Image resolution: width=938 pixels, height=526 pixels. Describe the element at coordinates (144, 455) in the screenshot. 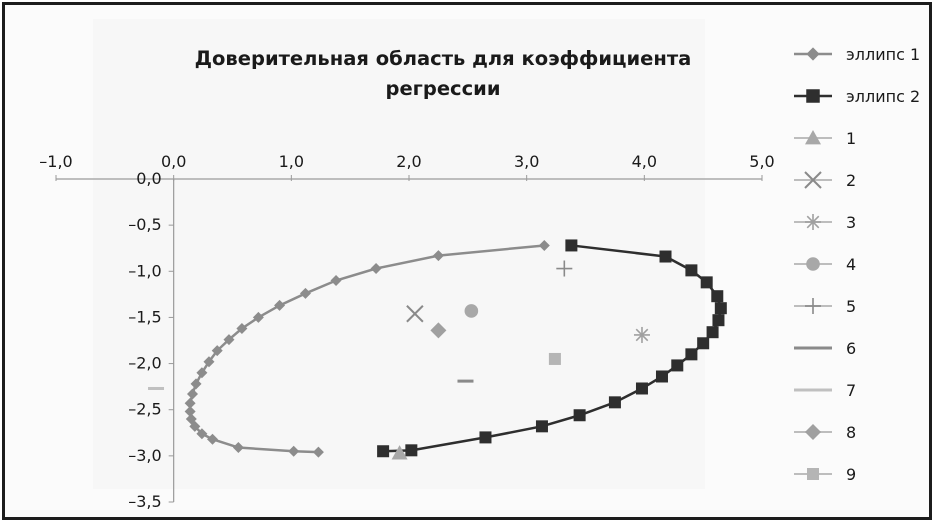

I see `y-tick-label: –3,0` at that location.